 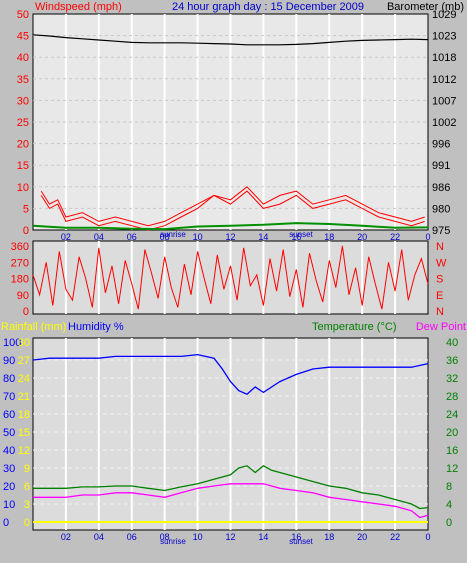 I want to click on barometer-tick: 980, so click(x=441, y=209).